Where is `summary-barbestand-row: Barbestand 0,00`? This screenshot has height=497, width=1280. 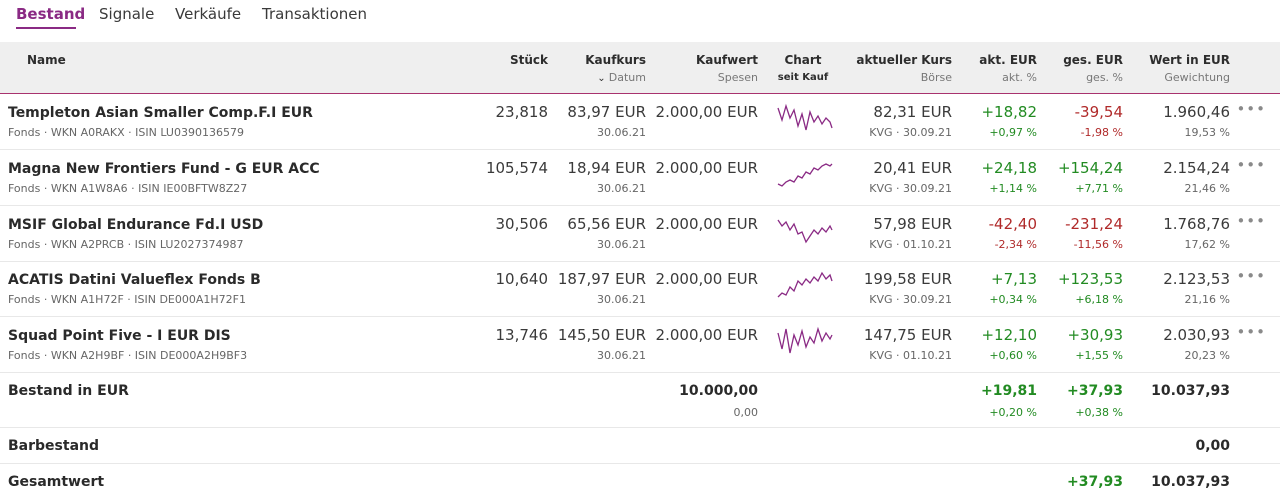 summary-barbestand-row: Barbestand 0,00 is located at coordinates (640, 446).